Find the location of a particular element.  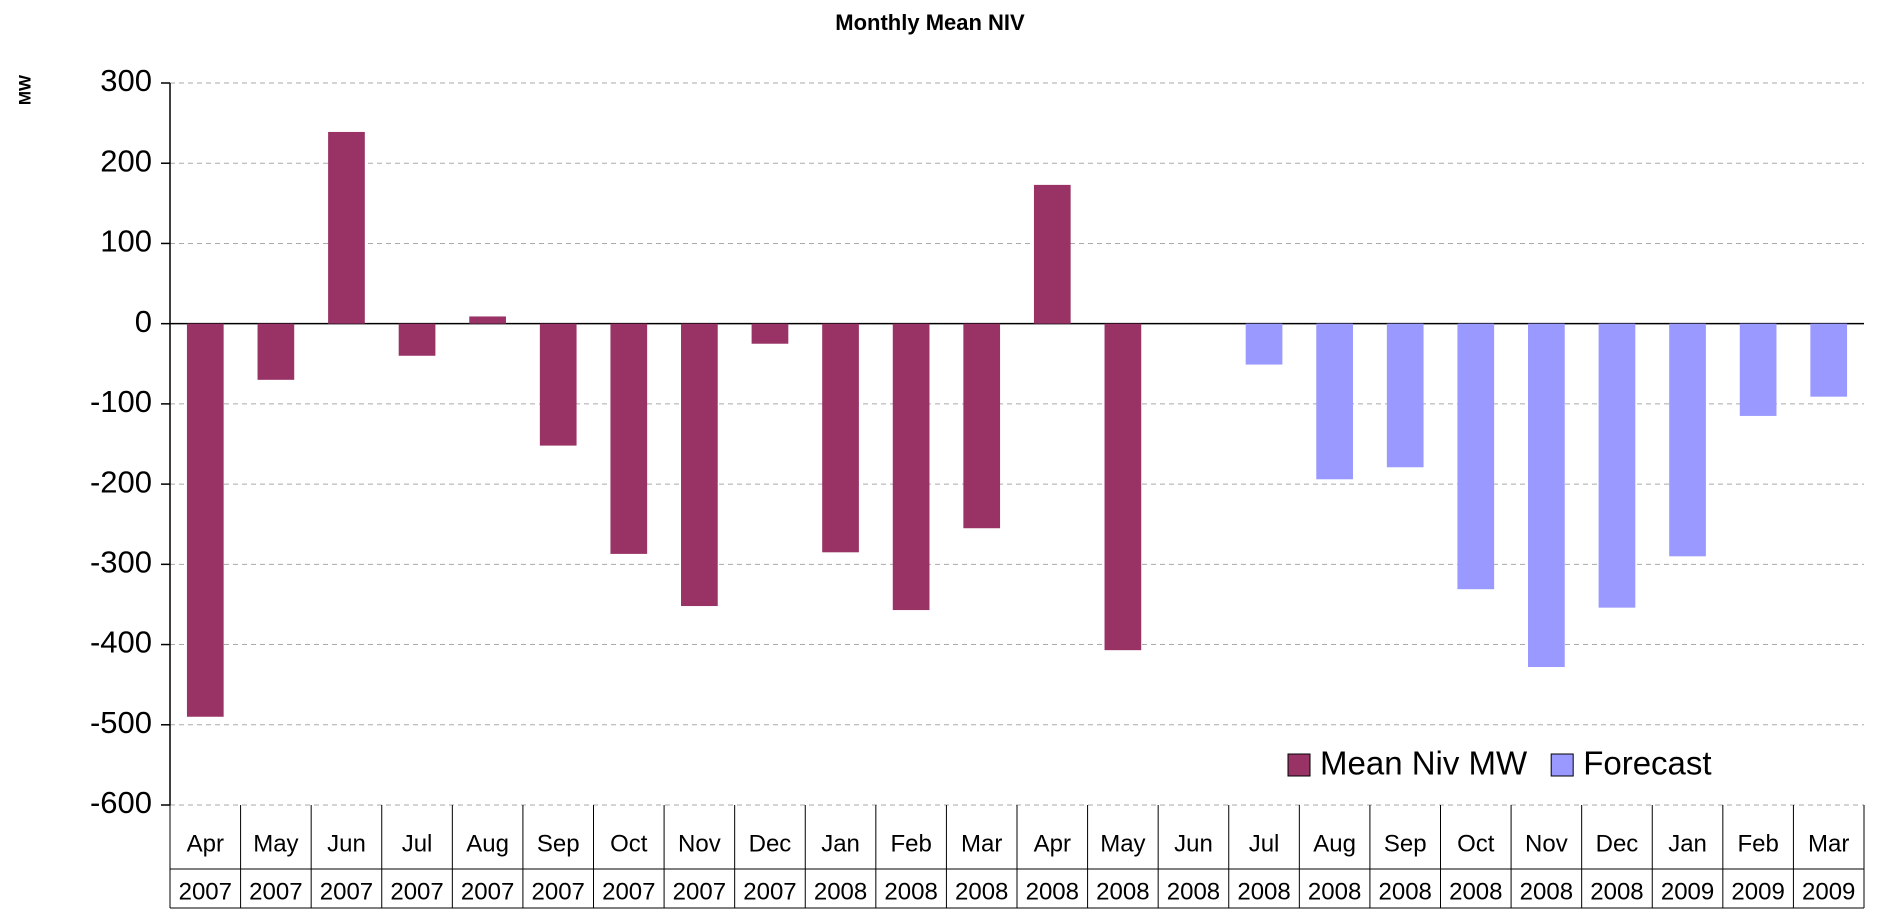

y-tick-label: 100 is located at coordinates (126, 241).